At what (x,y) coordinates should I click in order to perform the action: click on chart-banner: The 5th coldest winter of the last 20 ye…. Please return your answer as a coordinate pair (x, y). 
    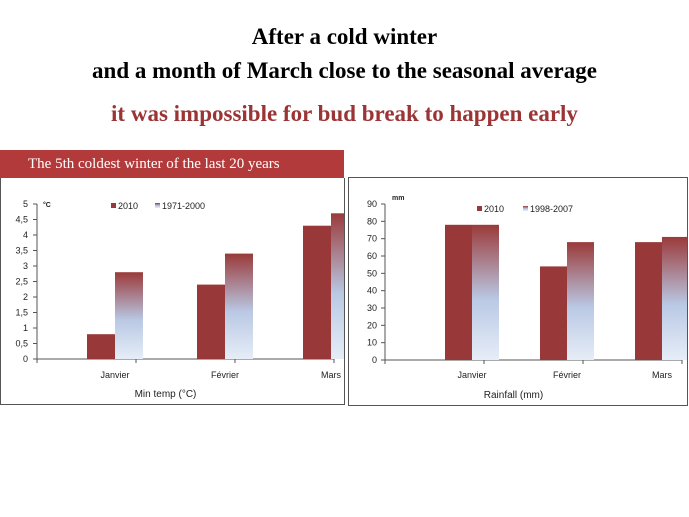
    Looking at the image, I should click on (172, 164).